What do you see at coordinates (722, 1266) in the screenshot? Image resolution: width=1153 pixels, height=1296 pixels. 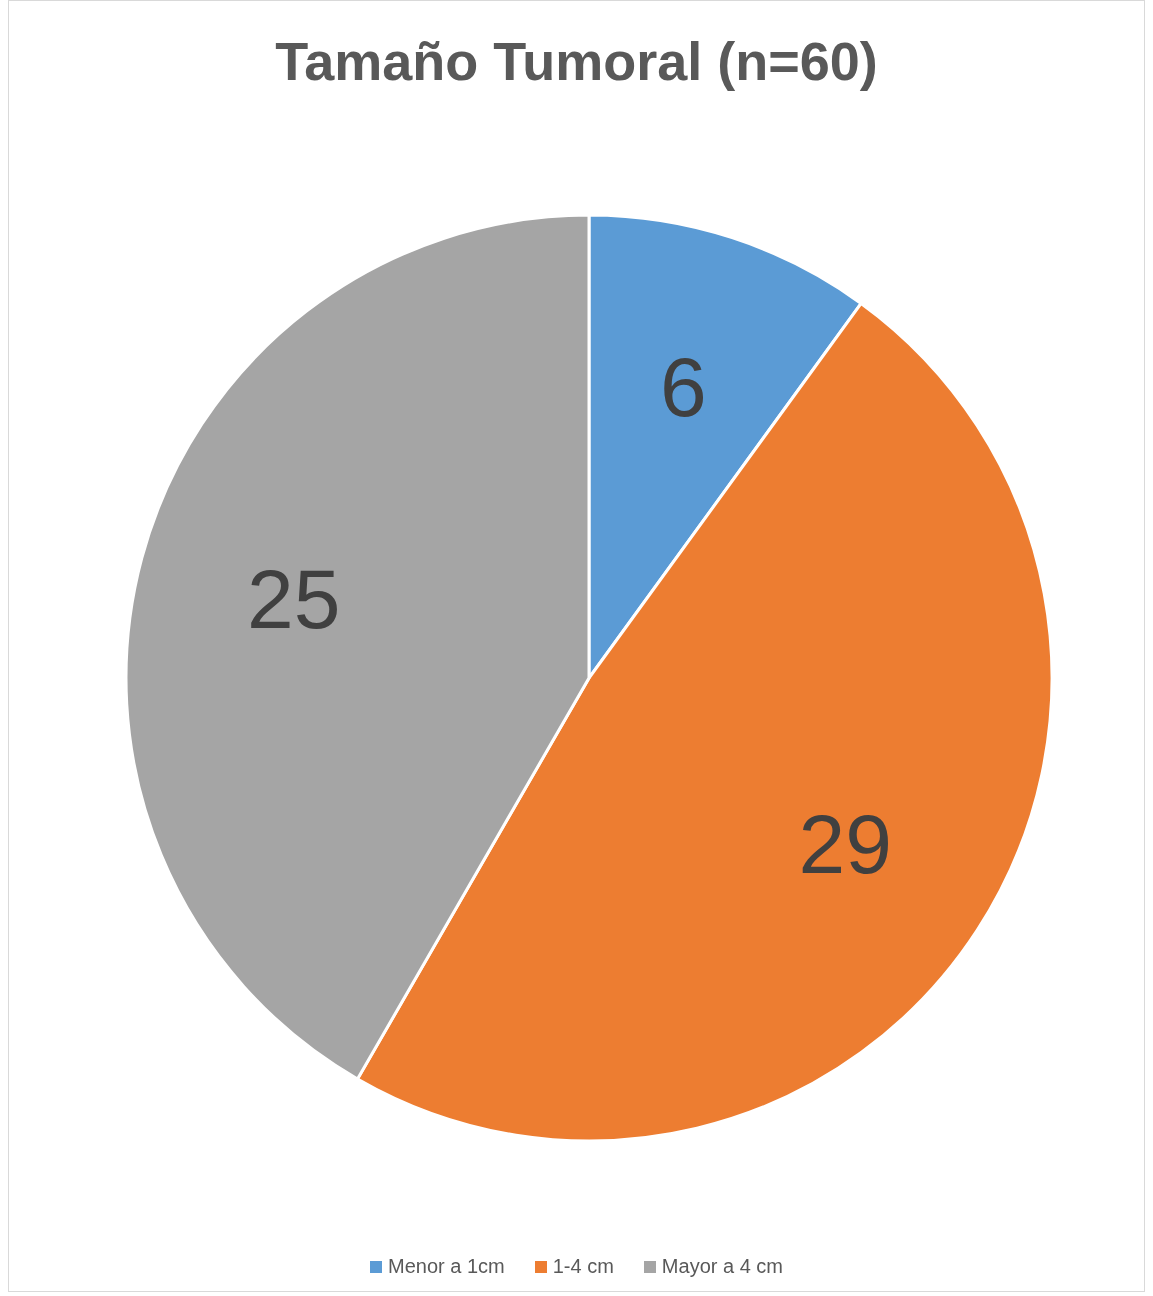 I see `legend-label: Mayor a 4 cm` at bounding box center [722, 1266].